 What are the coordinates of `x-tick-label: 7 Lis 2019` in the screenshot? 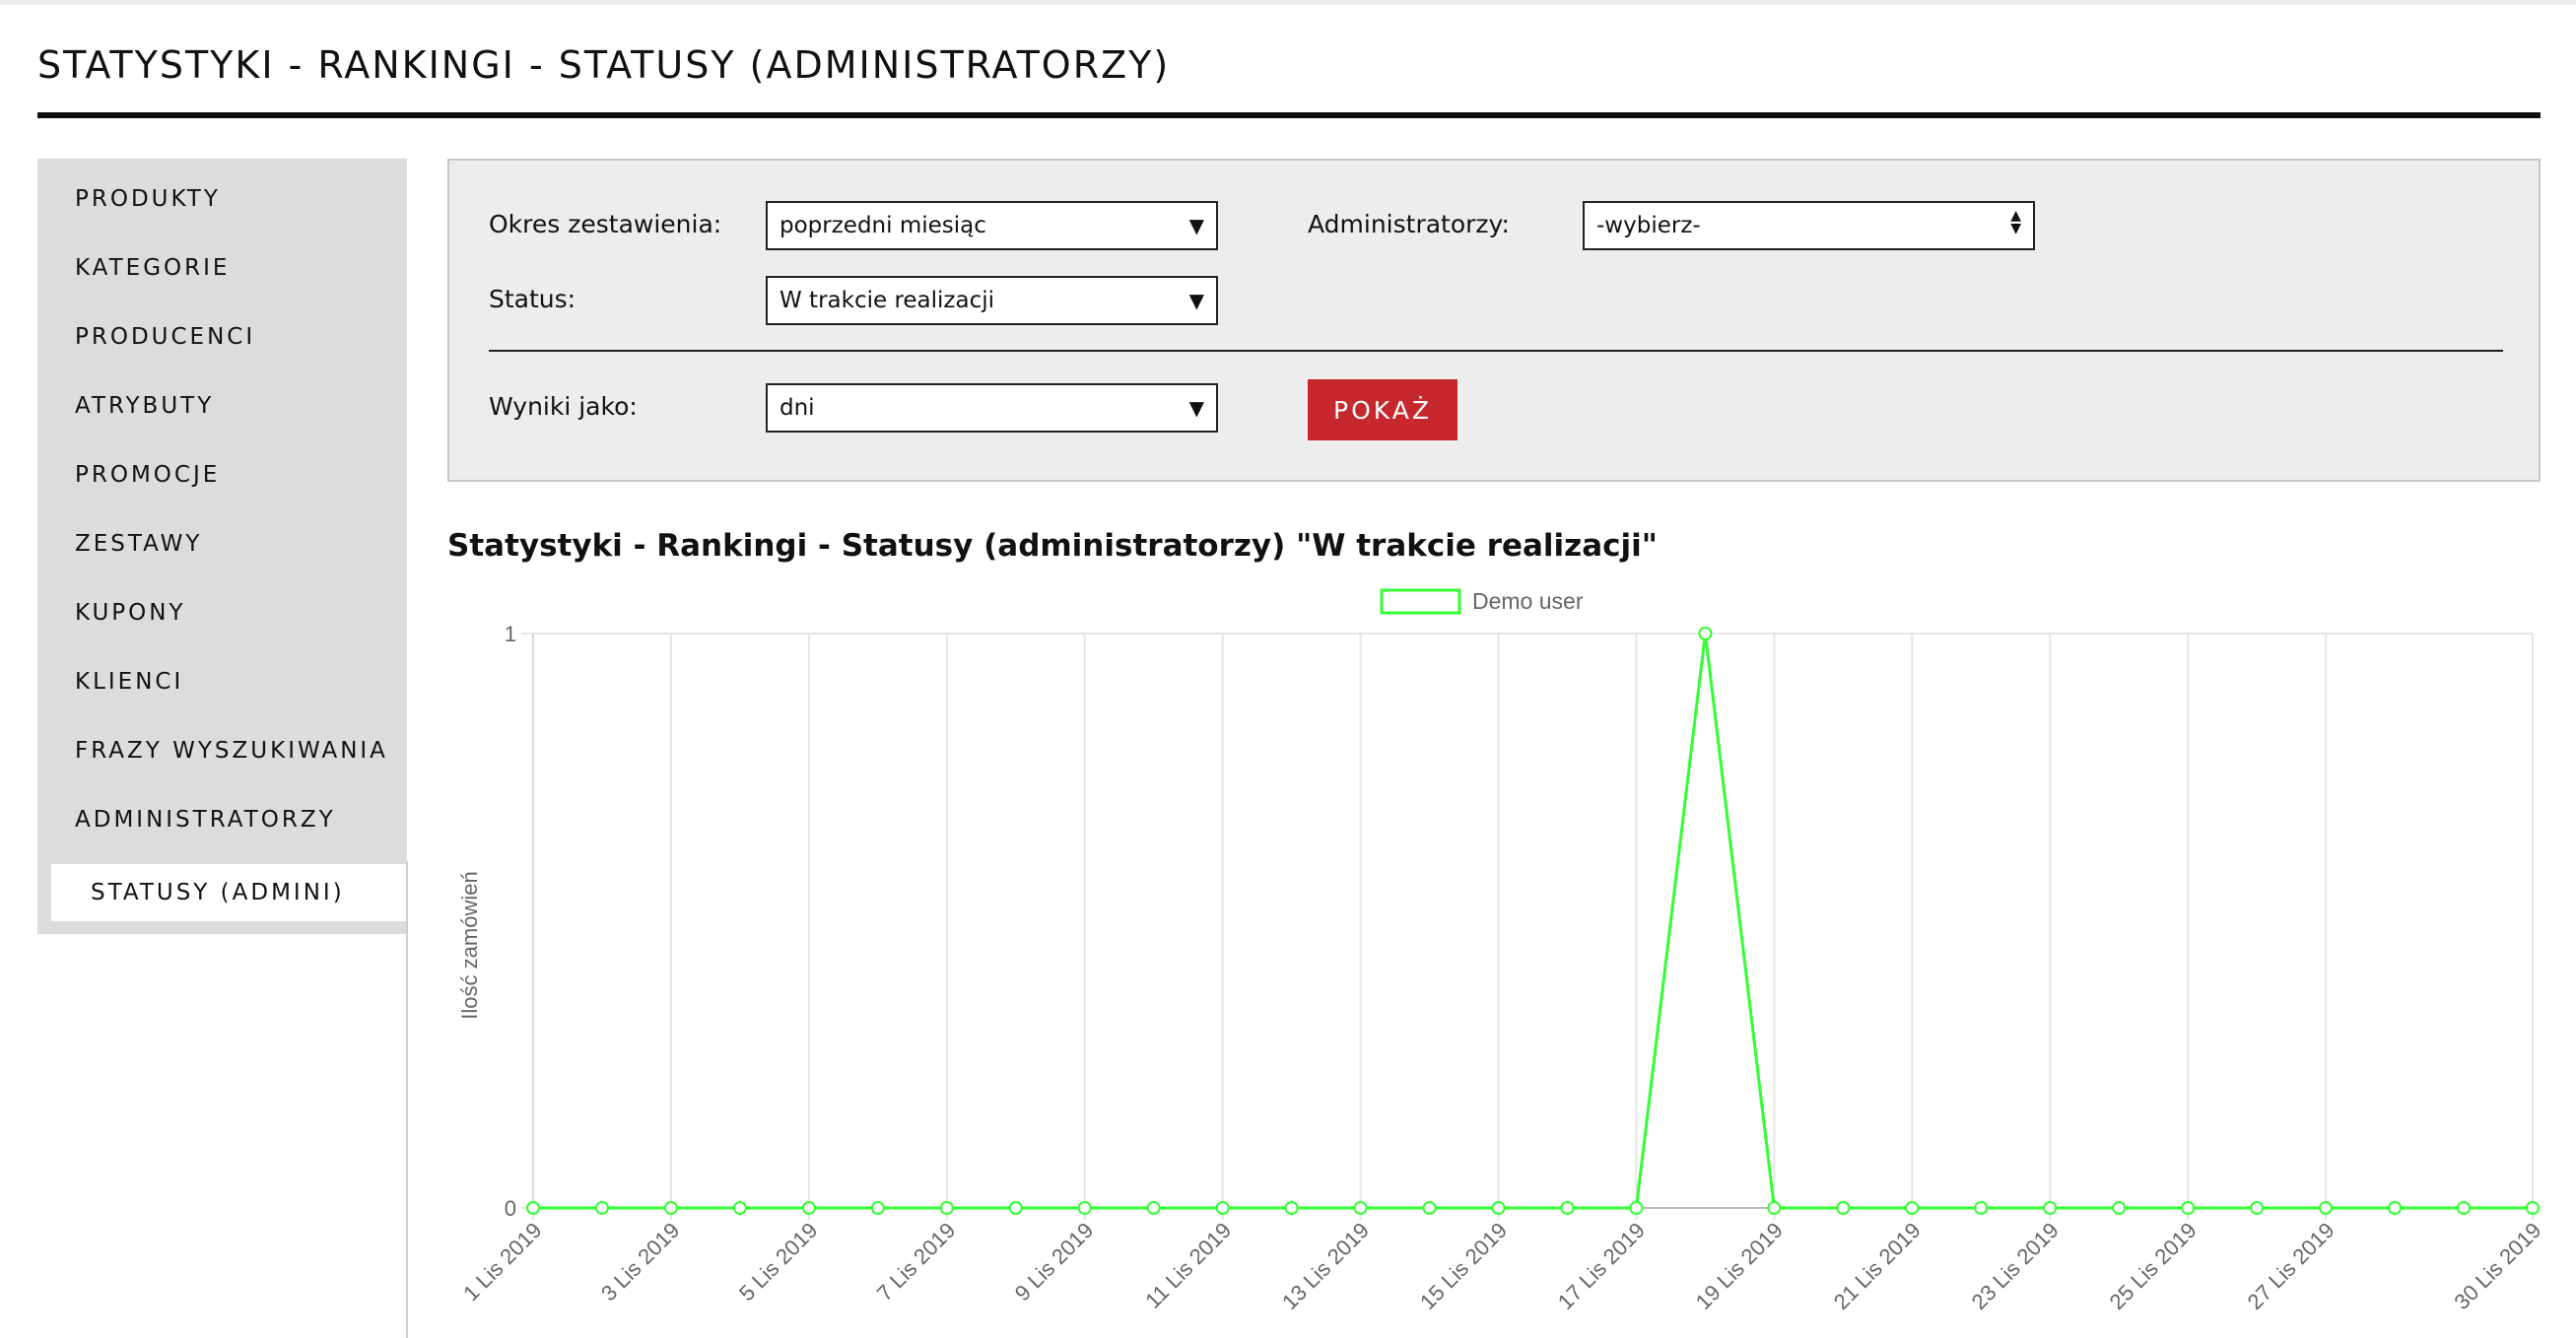 It's located at (916, 1261).